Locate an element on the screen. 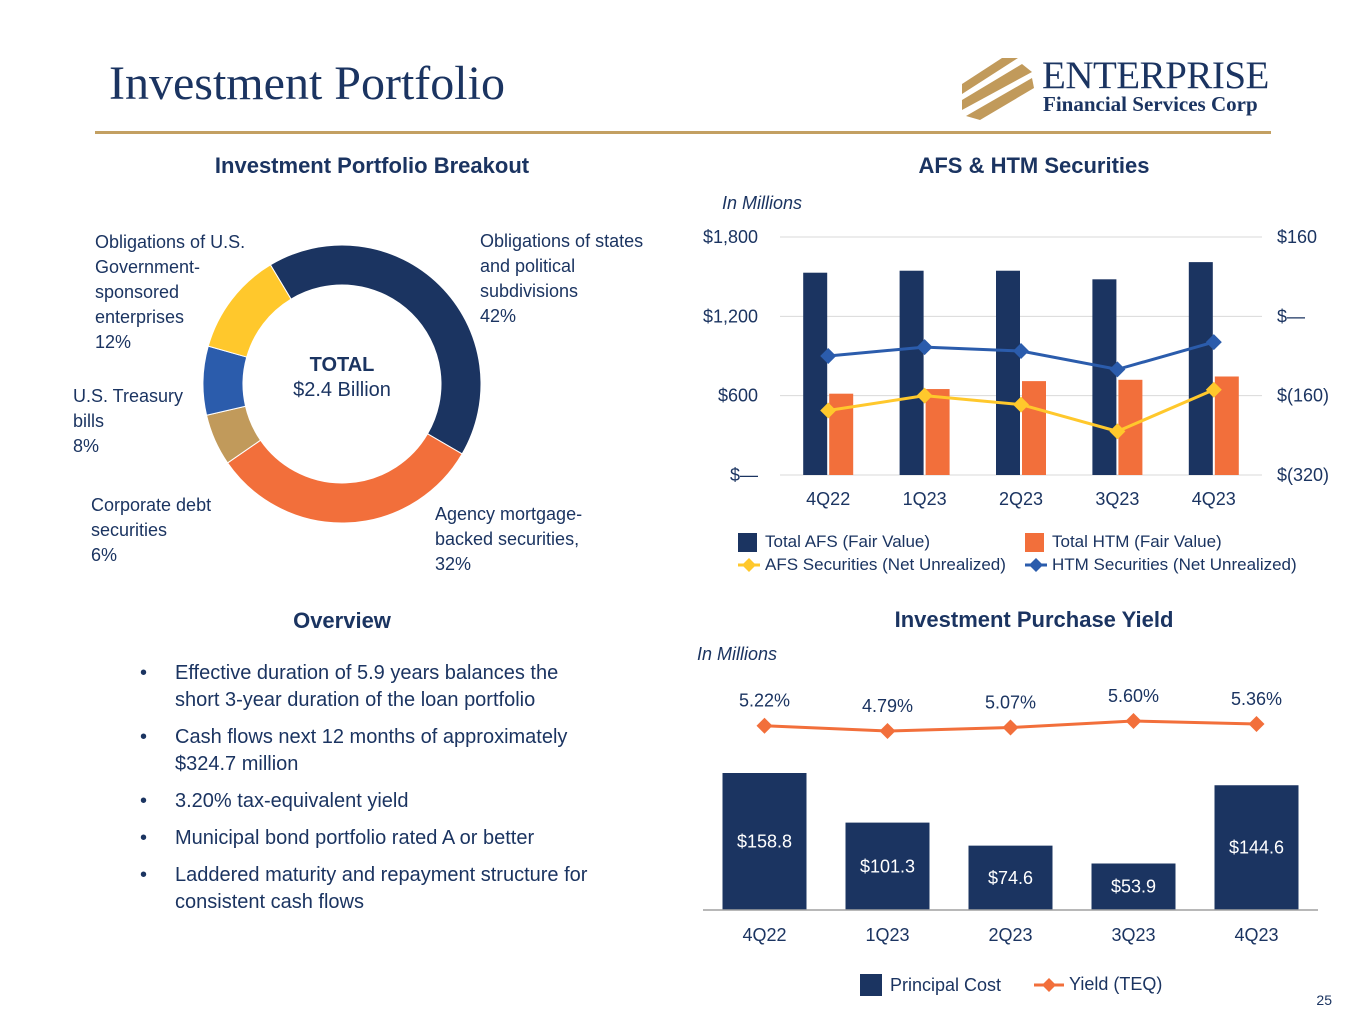 The width and height of the screenshot is (1365, 1024). afs-htm-title: AFS & HTM Securities is located at coordinates (1034, 165).